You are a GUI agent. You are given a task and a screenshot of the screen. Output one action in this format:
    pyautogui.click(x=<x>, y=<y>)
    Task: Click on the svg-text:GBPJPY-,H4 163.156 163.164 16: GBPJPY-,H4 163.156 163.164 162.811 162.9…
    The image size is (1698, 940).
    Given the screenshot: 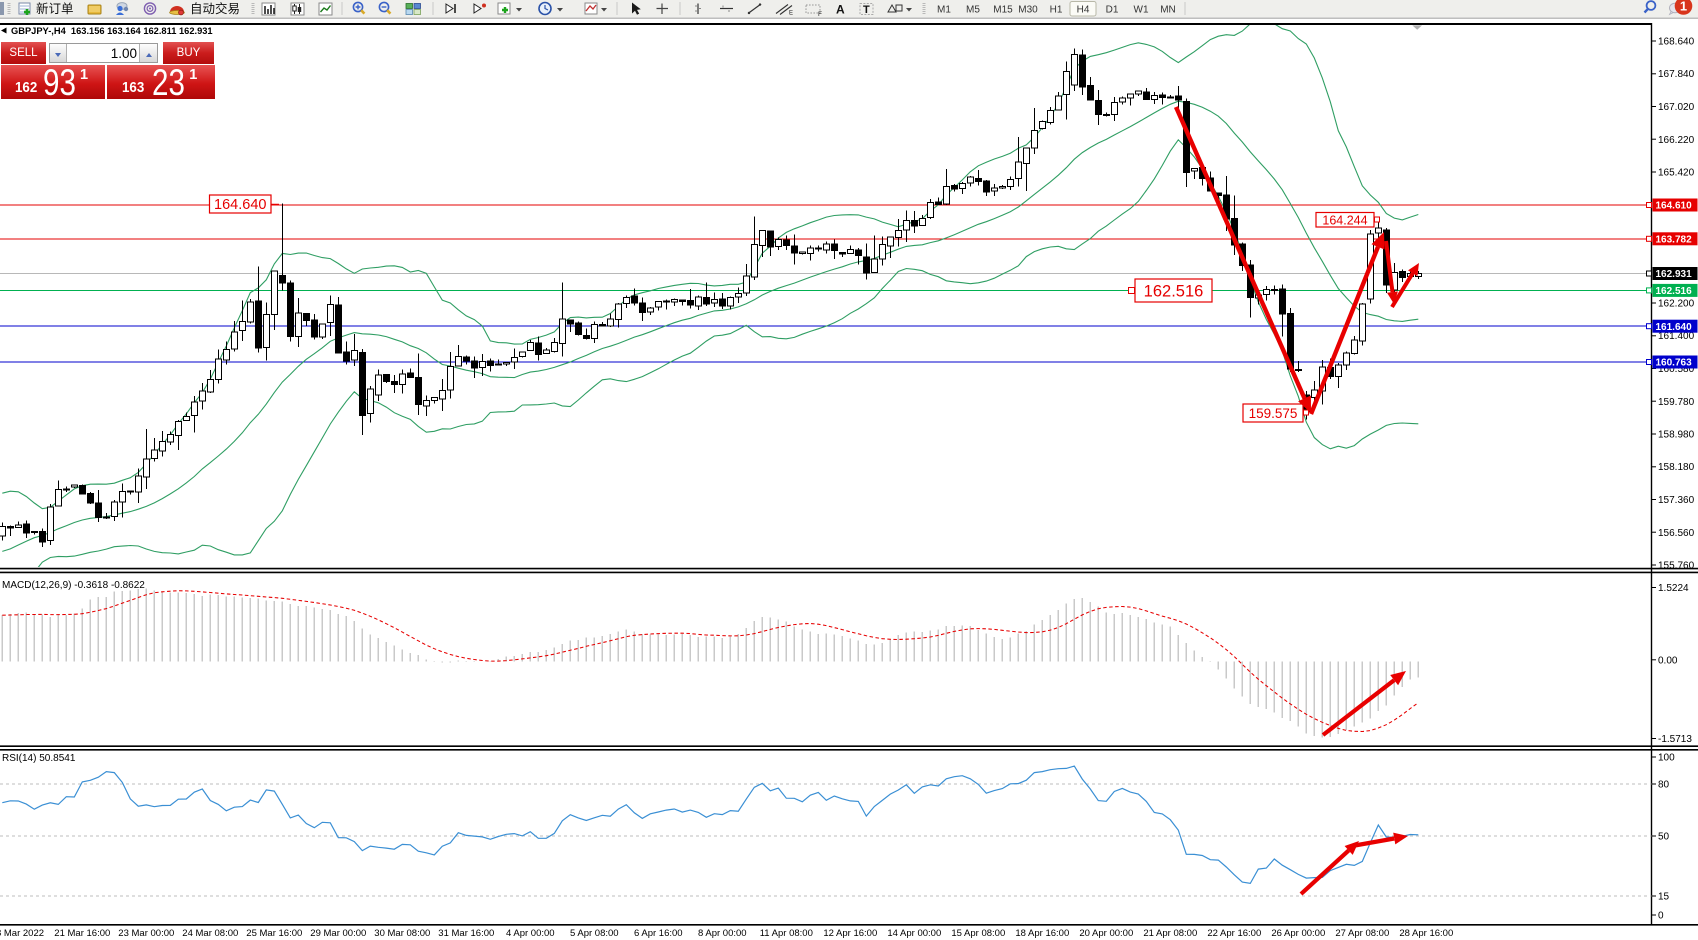 What is the action you would take?
    pyautogui.click(x=112, y=31)
    